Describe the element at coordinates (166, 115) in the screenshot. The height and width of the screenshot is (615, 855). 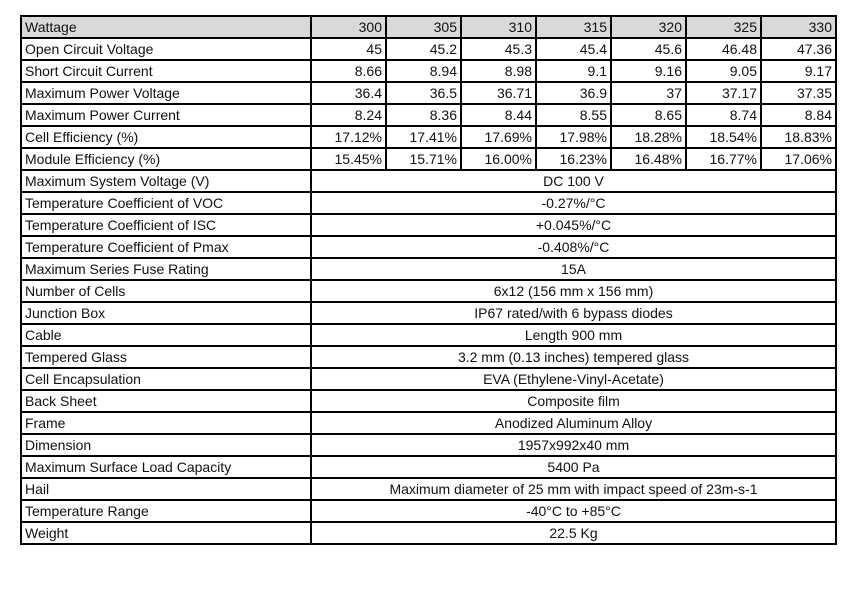
I see `row-label: Maximum Power Current` at that location.